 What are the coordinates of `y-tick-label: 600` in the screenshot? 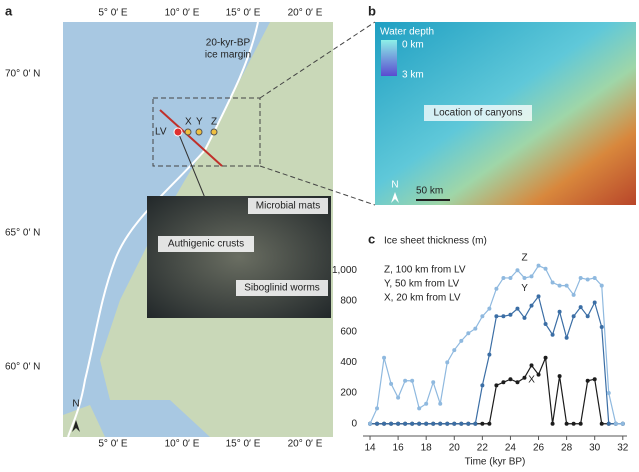 It's located at (348, 331).